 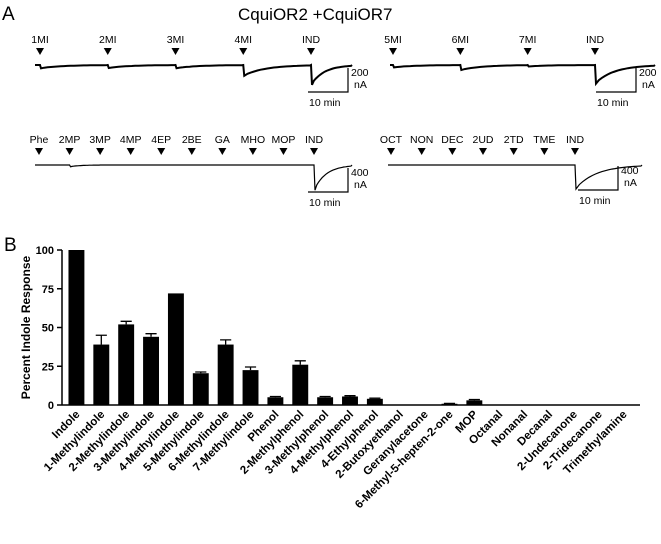 I want to click on y-tick-label: 50, so click(x=48, y=329).